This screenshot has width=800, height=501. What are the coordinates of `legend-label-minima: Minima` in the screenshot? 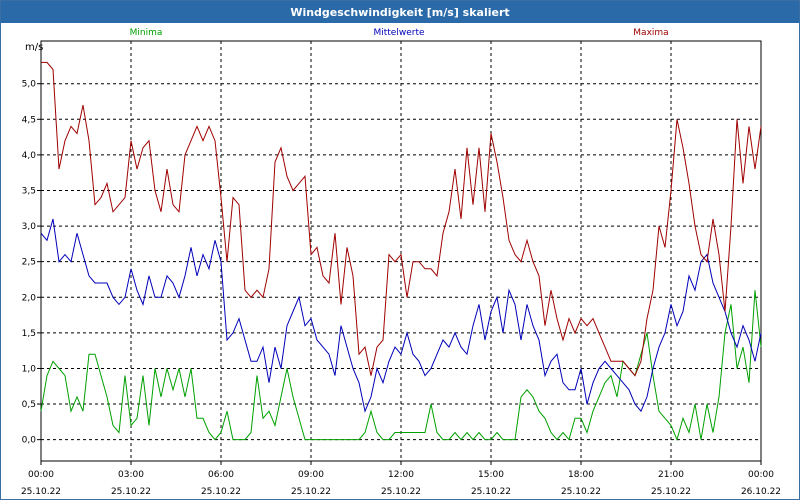 It's located at (146, 33).